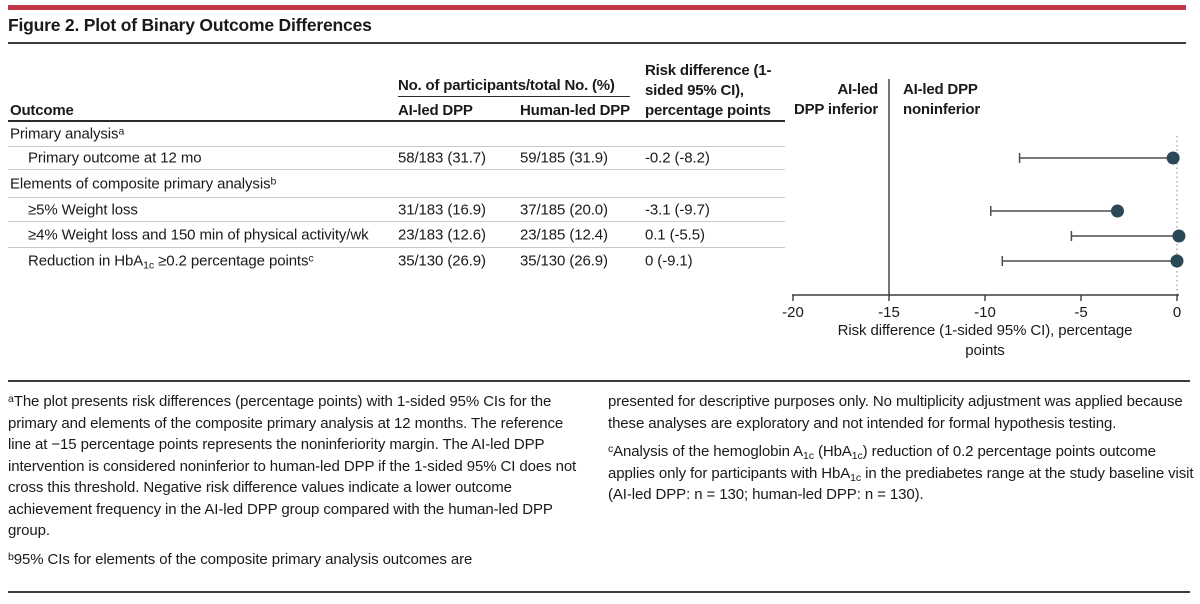 The height and width of the screenshot is (604, 1200). Describe the element at coordinates (442, 158) in the screenshot. I see `ai-led-dpp-value: 58/183 (31.7)` at that location.